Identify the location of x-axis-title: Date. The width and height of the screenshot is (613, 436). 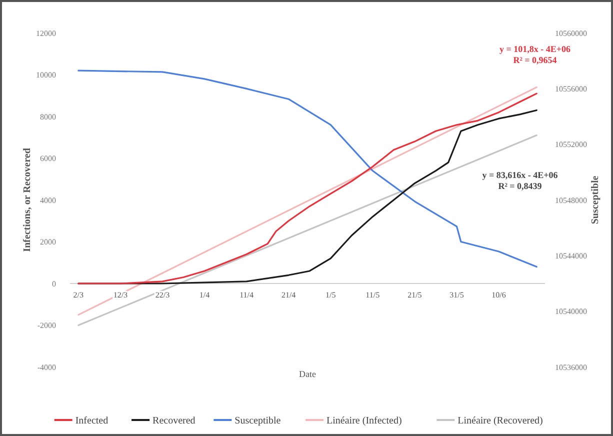
(307, 374).